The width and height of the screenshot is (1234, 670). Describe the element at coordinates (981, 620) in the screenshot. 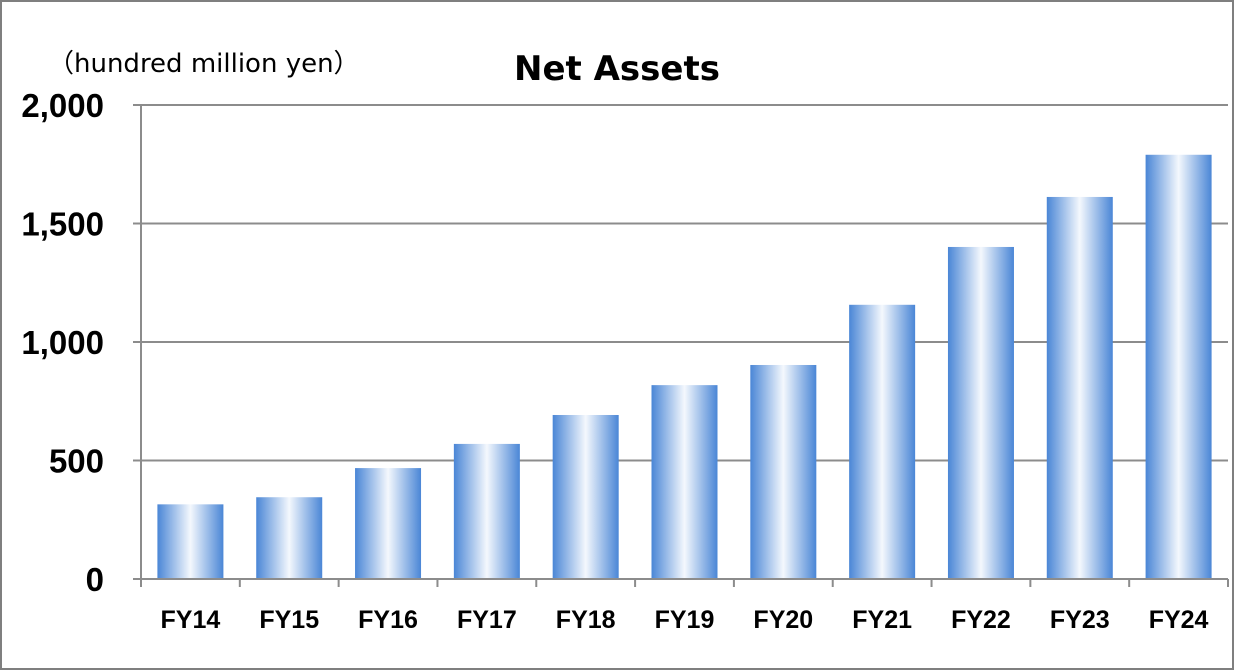

I see `x-tick-label-fy22: FY22` at that location.